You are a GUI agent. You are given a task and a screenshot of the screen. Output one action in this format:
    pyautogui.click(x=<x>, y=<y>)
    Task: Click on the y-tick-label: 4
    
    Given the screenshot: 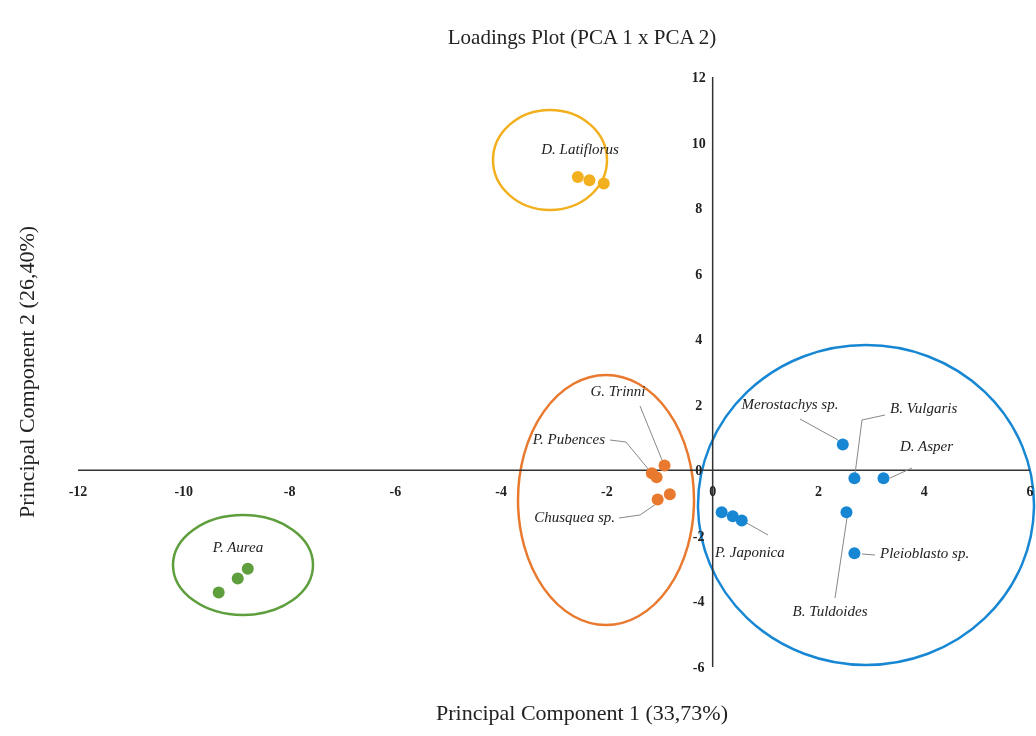 What is the action you would take?
    pyautogui.click(x=699, y=340)
    